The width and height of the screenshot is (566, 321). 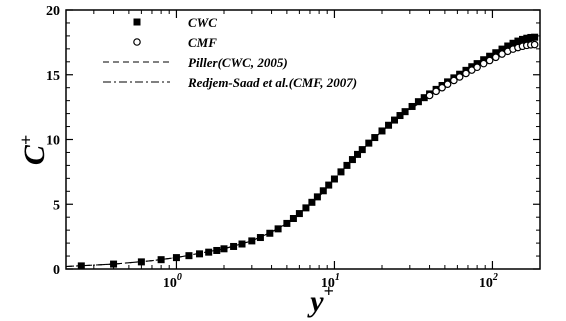 I want to click on x-tick-label: 10², so click(x=488, y=281).